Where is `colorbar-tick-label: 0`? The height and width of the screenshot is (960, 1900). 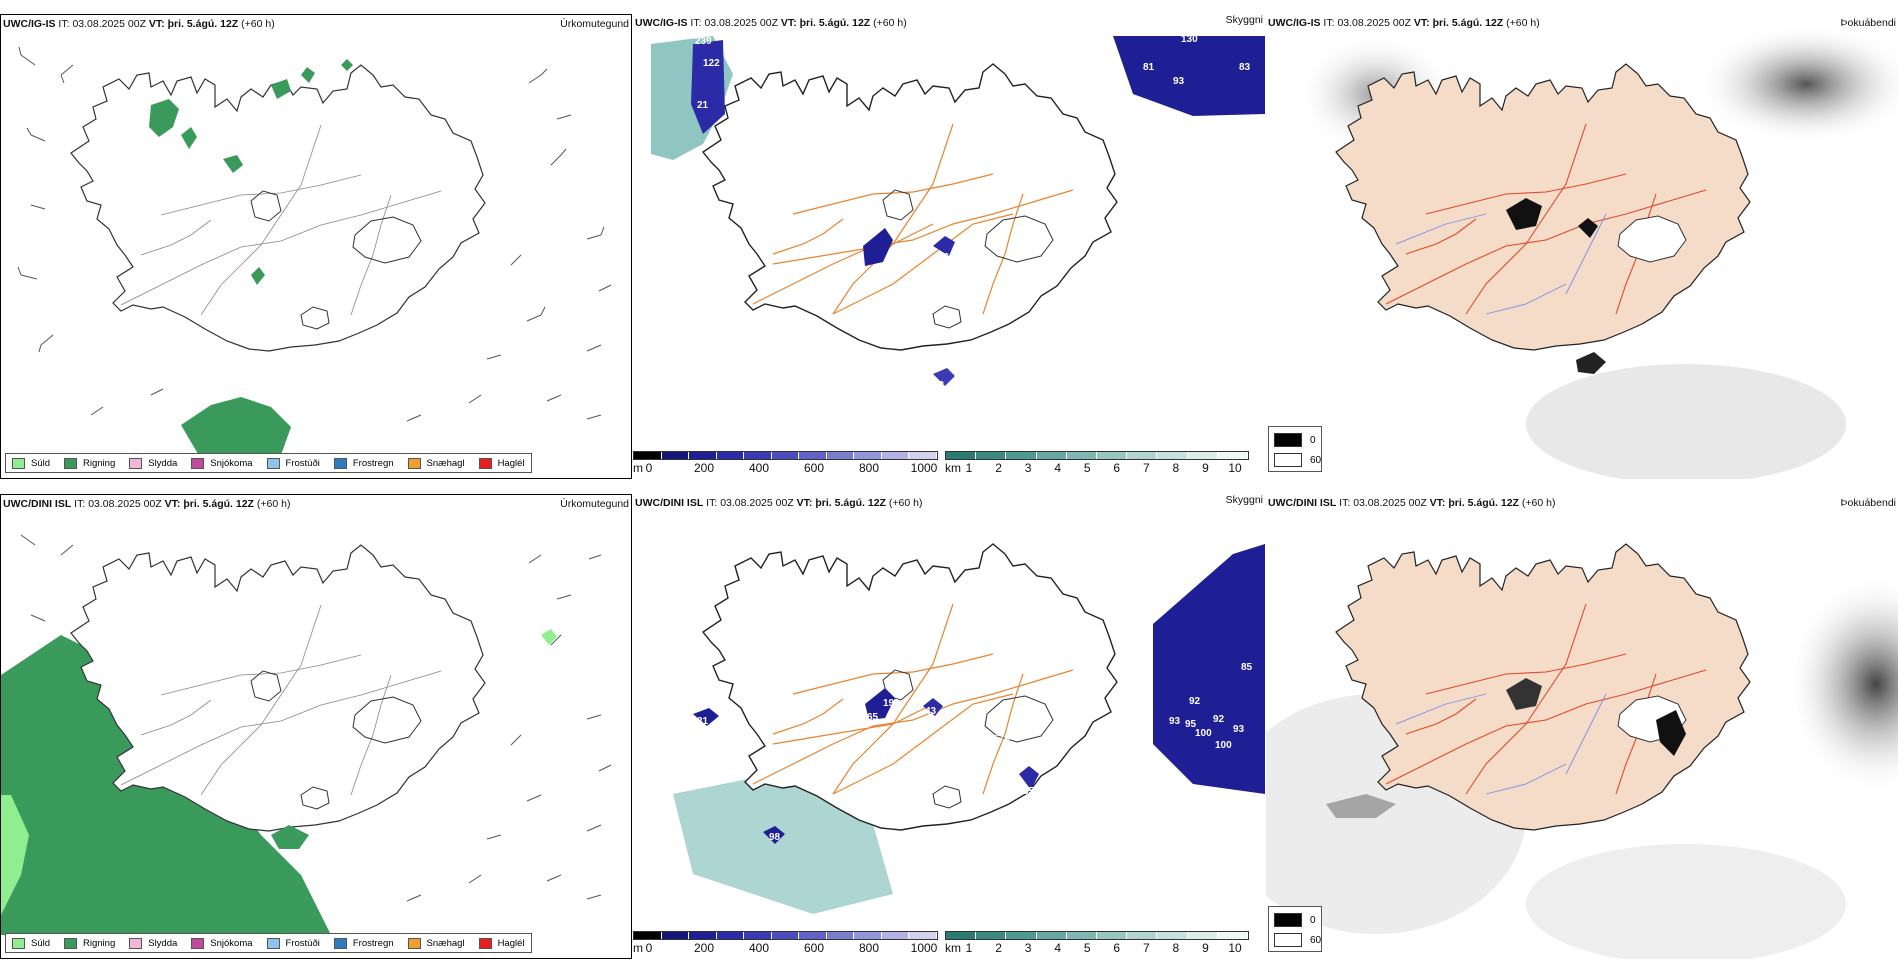
colorbar-tick-label: 0 is located at coordinates (649, 468).